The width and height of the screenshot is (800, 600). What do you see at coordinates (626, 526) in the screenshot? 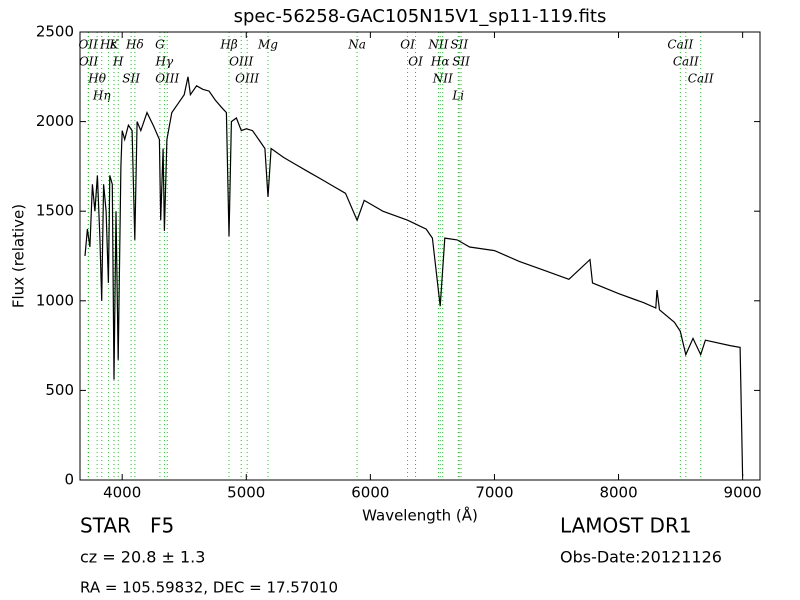
I see `annotation: LAMOST DR1` at bounding box center [626, 526].